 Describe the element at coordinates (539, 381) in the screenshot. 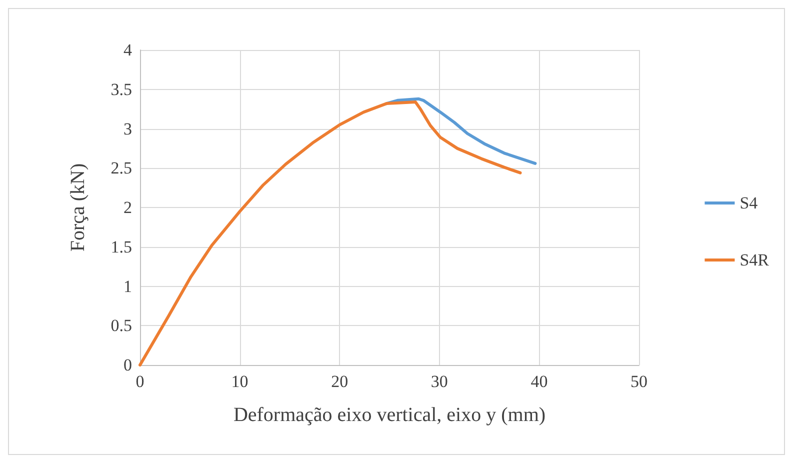

I see `x-tick-label: 40` at that location.